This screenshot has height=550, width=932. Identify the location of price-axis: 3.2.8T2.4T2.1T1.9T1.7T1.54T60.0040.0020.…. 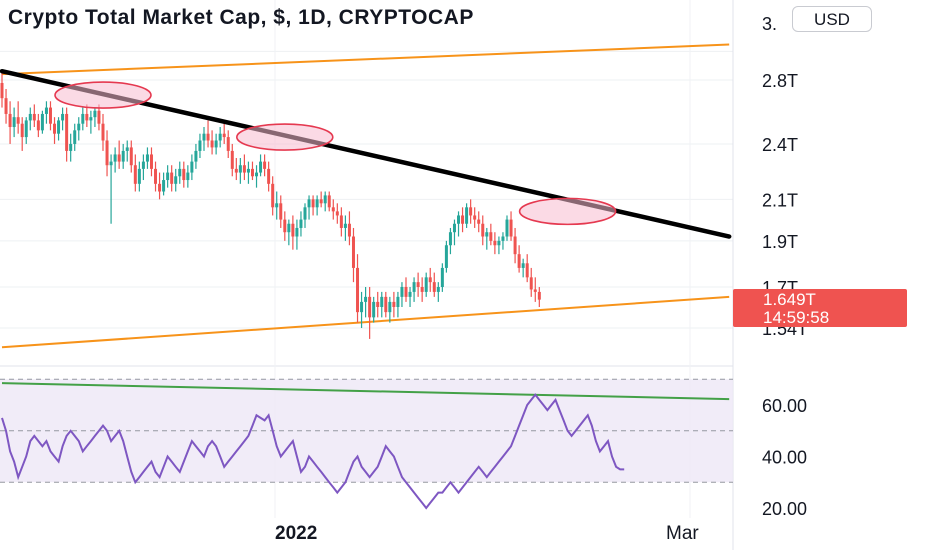
(785, 266).